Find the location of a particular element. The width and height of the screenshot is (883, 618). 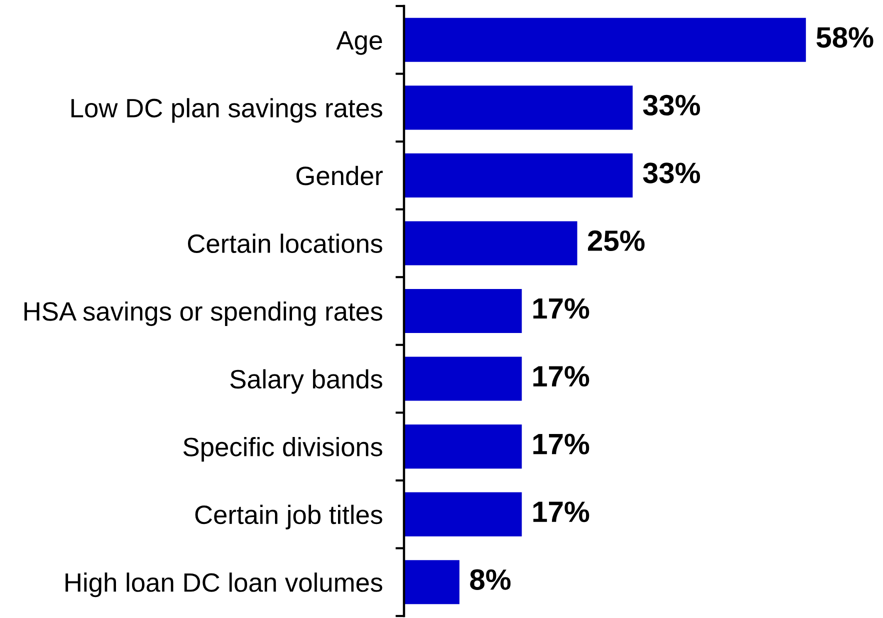

y-tick-label: Certain locations is located at coordinates (285, 244).